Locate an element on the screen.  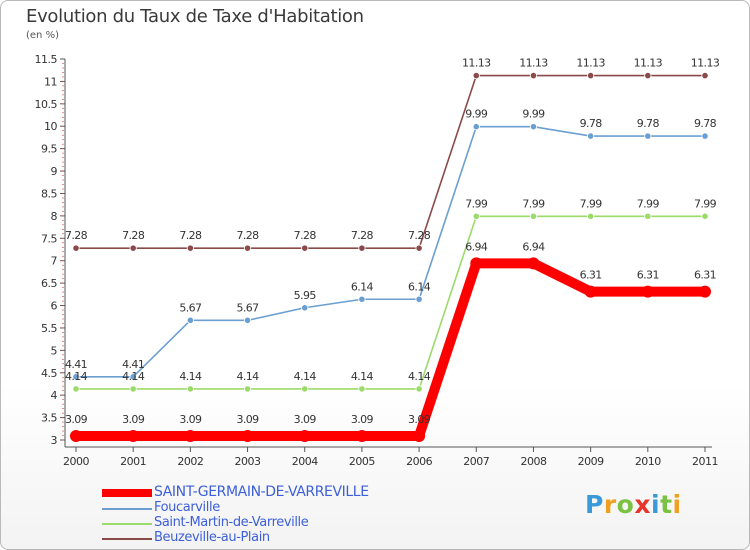
y-tick-label: 10.5 is located at coordinates (46, 104).